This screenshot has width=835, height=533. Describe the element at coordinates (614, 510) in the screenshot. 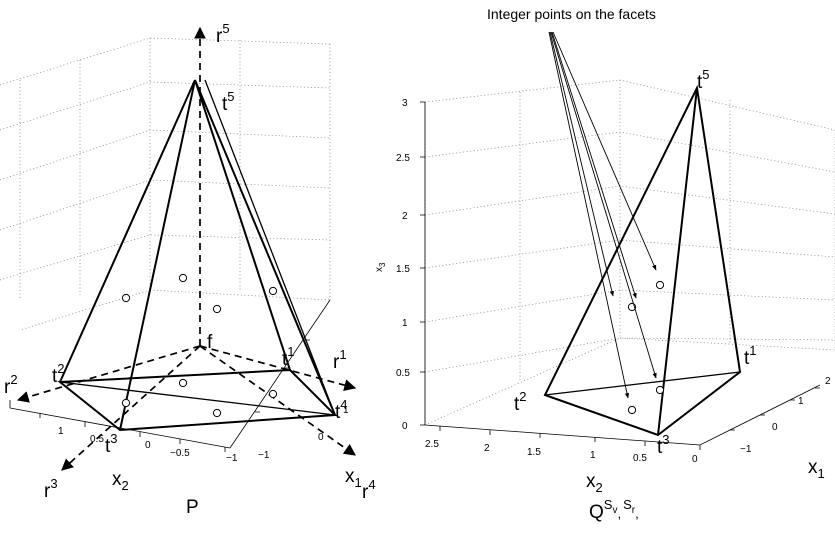

I see `caption-Q: QSv,Sr,` at that location.